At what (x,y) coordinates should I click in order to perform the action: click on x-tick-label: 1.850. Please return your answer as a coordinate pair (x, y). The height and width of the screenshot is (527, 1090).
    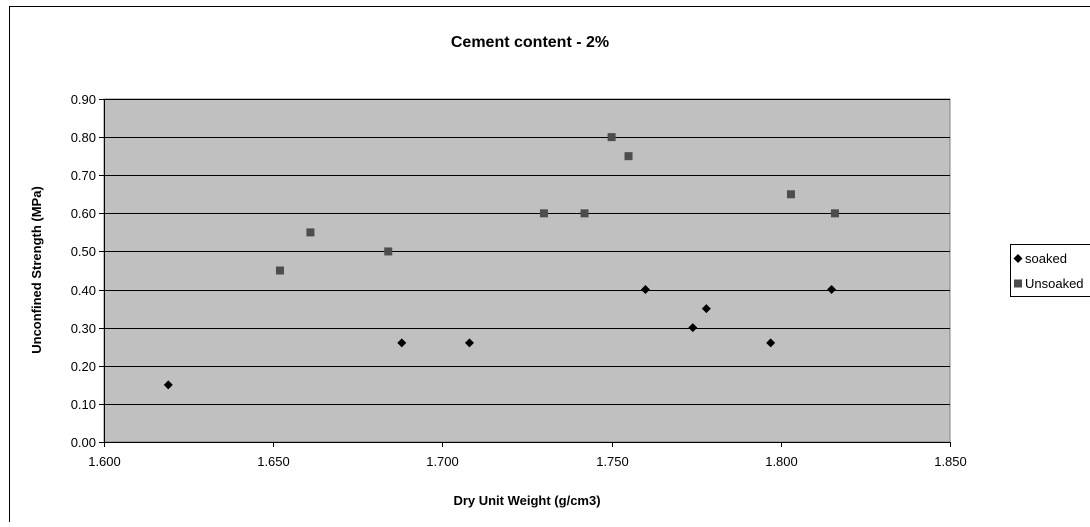
    Looking at the image, I should click on (950, 461).